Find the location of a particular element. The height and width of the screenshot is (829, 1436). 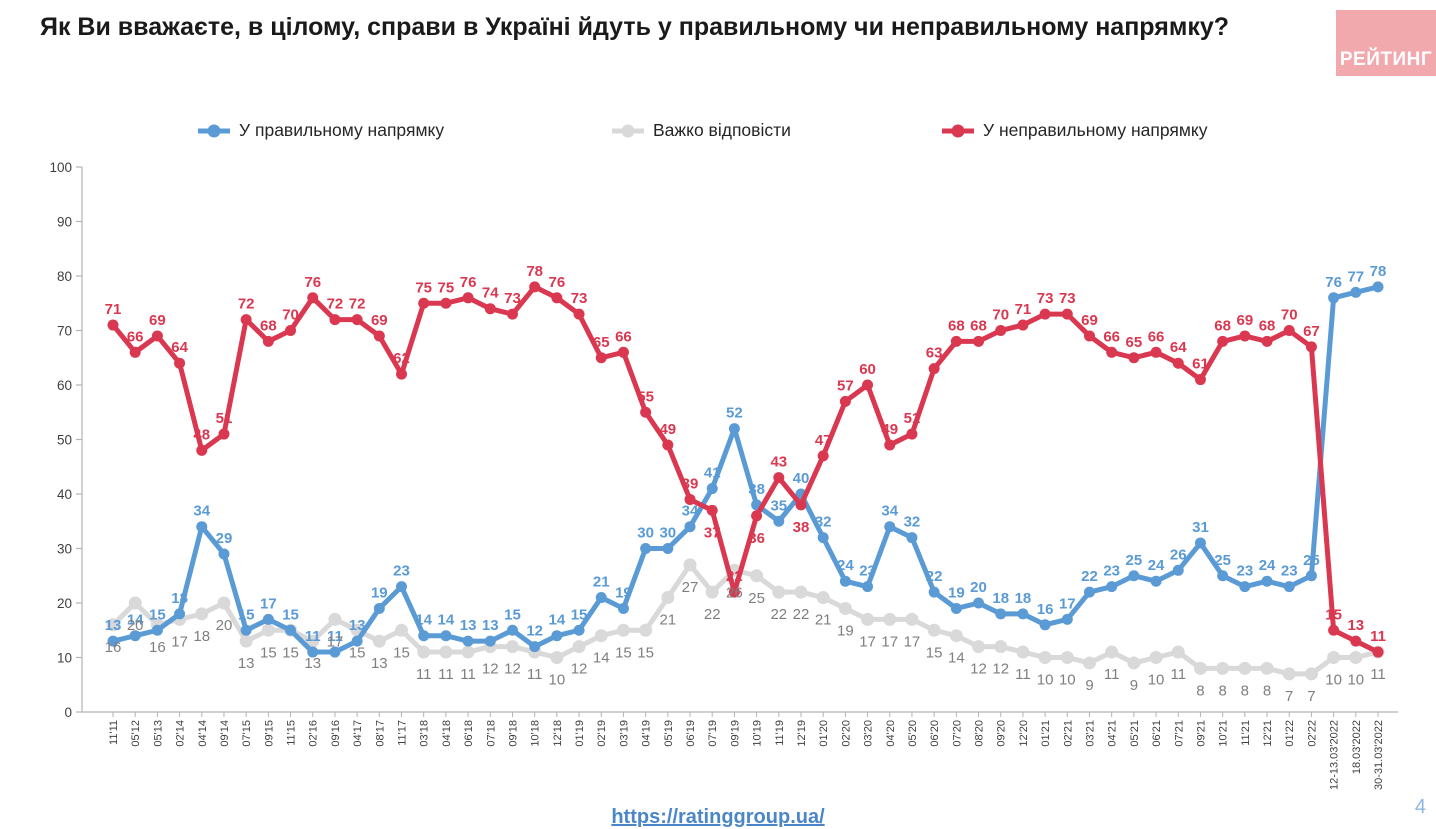

series-hard-to-say-value-label: 8 is located at coordinates (1200, 690).